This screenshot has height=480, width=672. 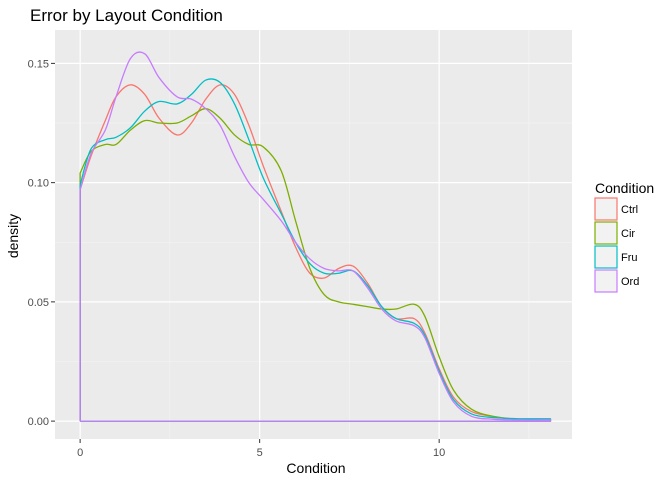 I want to click on legend-label: Fru, so click(x=629, y=258).